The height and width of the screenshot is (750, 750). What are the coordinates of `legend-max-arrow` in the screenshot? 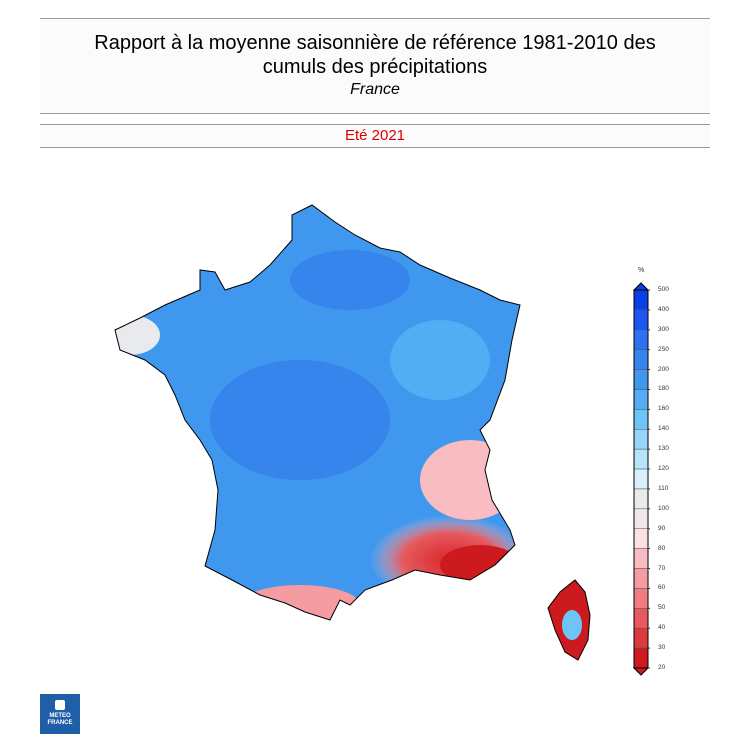 It's located at (641, 286).